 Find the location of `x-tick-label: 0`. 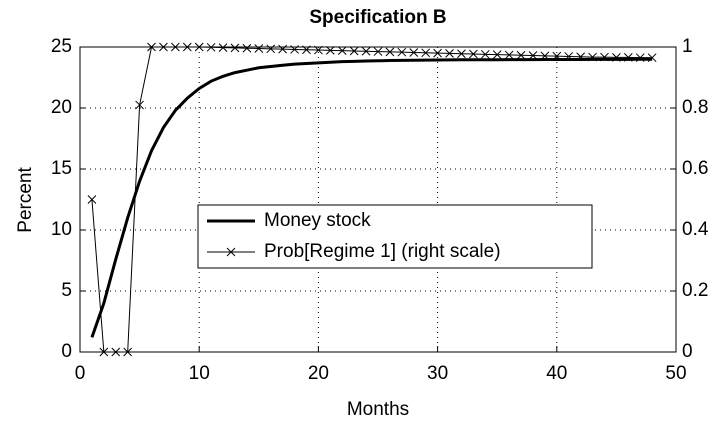

x-tick-label: 0 is located at coordinates (80, 373).